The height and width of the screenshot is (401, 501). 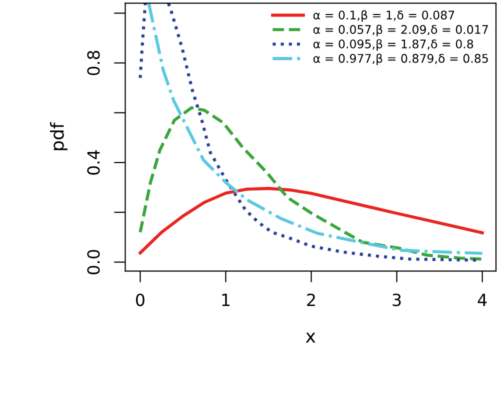 What do you see at coordinates (93, 162) in the screenshot?
I see `y-tick-label: 0.4` at bounding box center [93, 162].